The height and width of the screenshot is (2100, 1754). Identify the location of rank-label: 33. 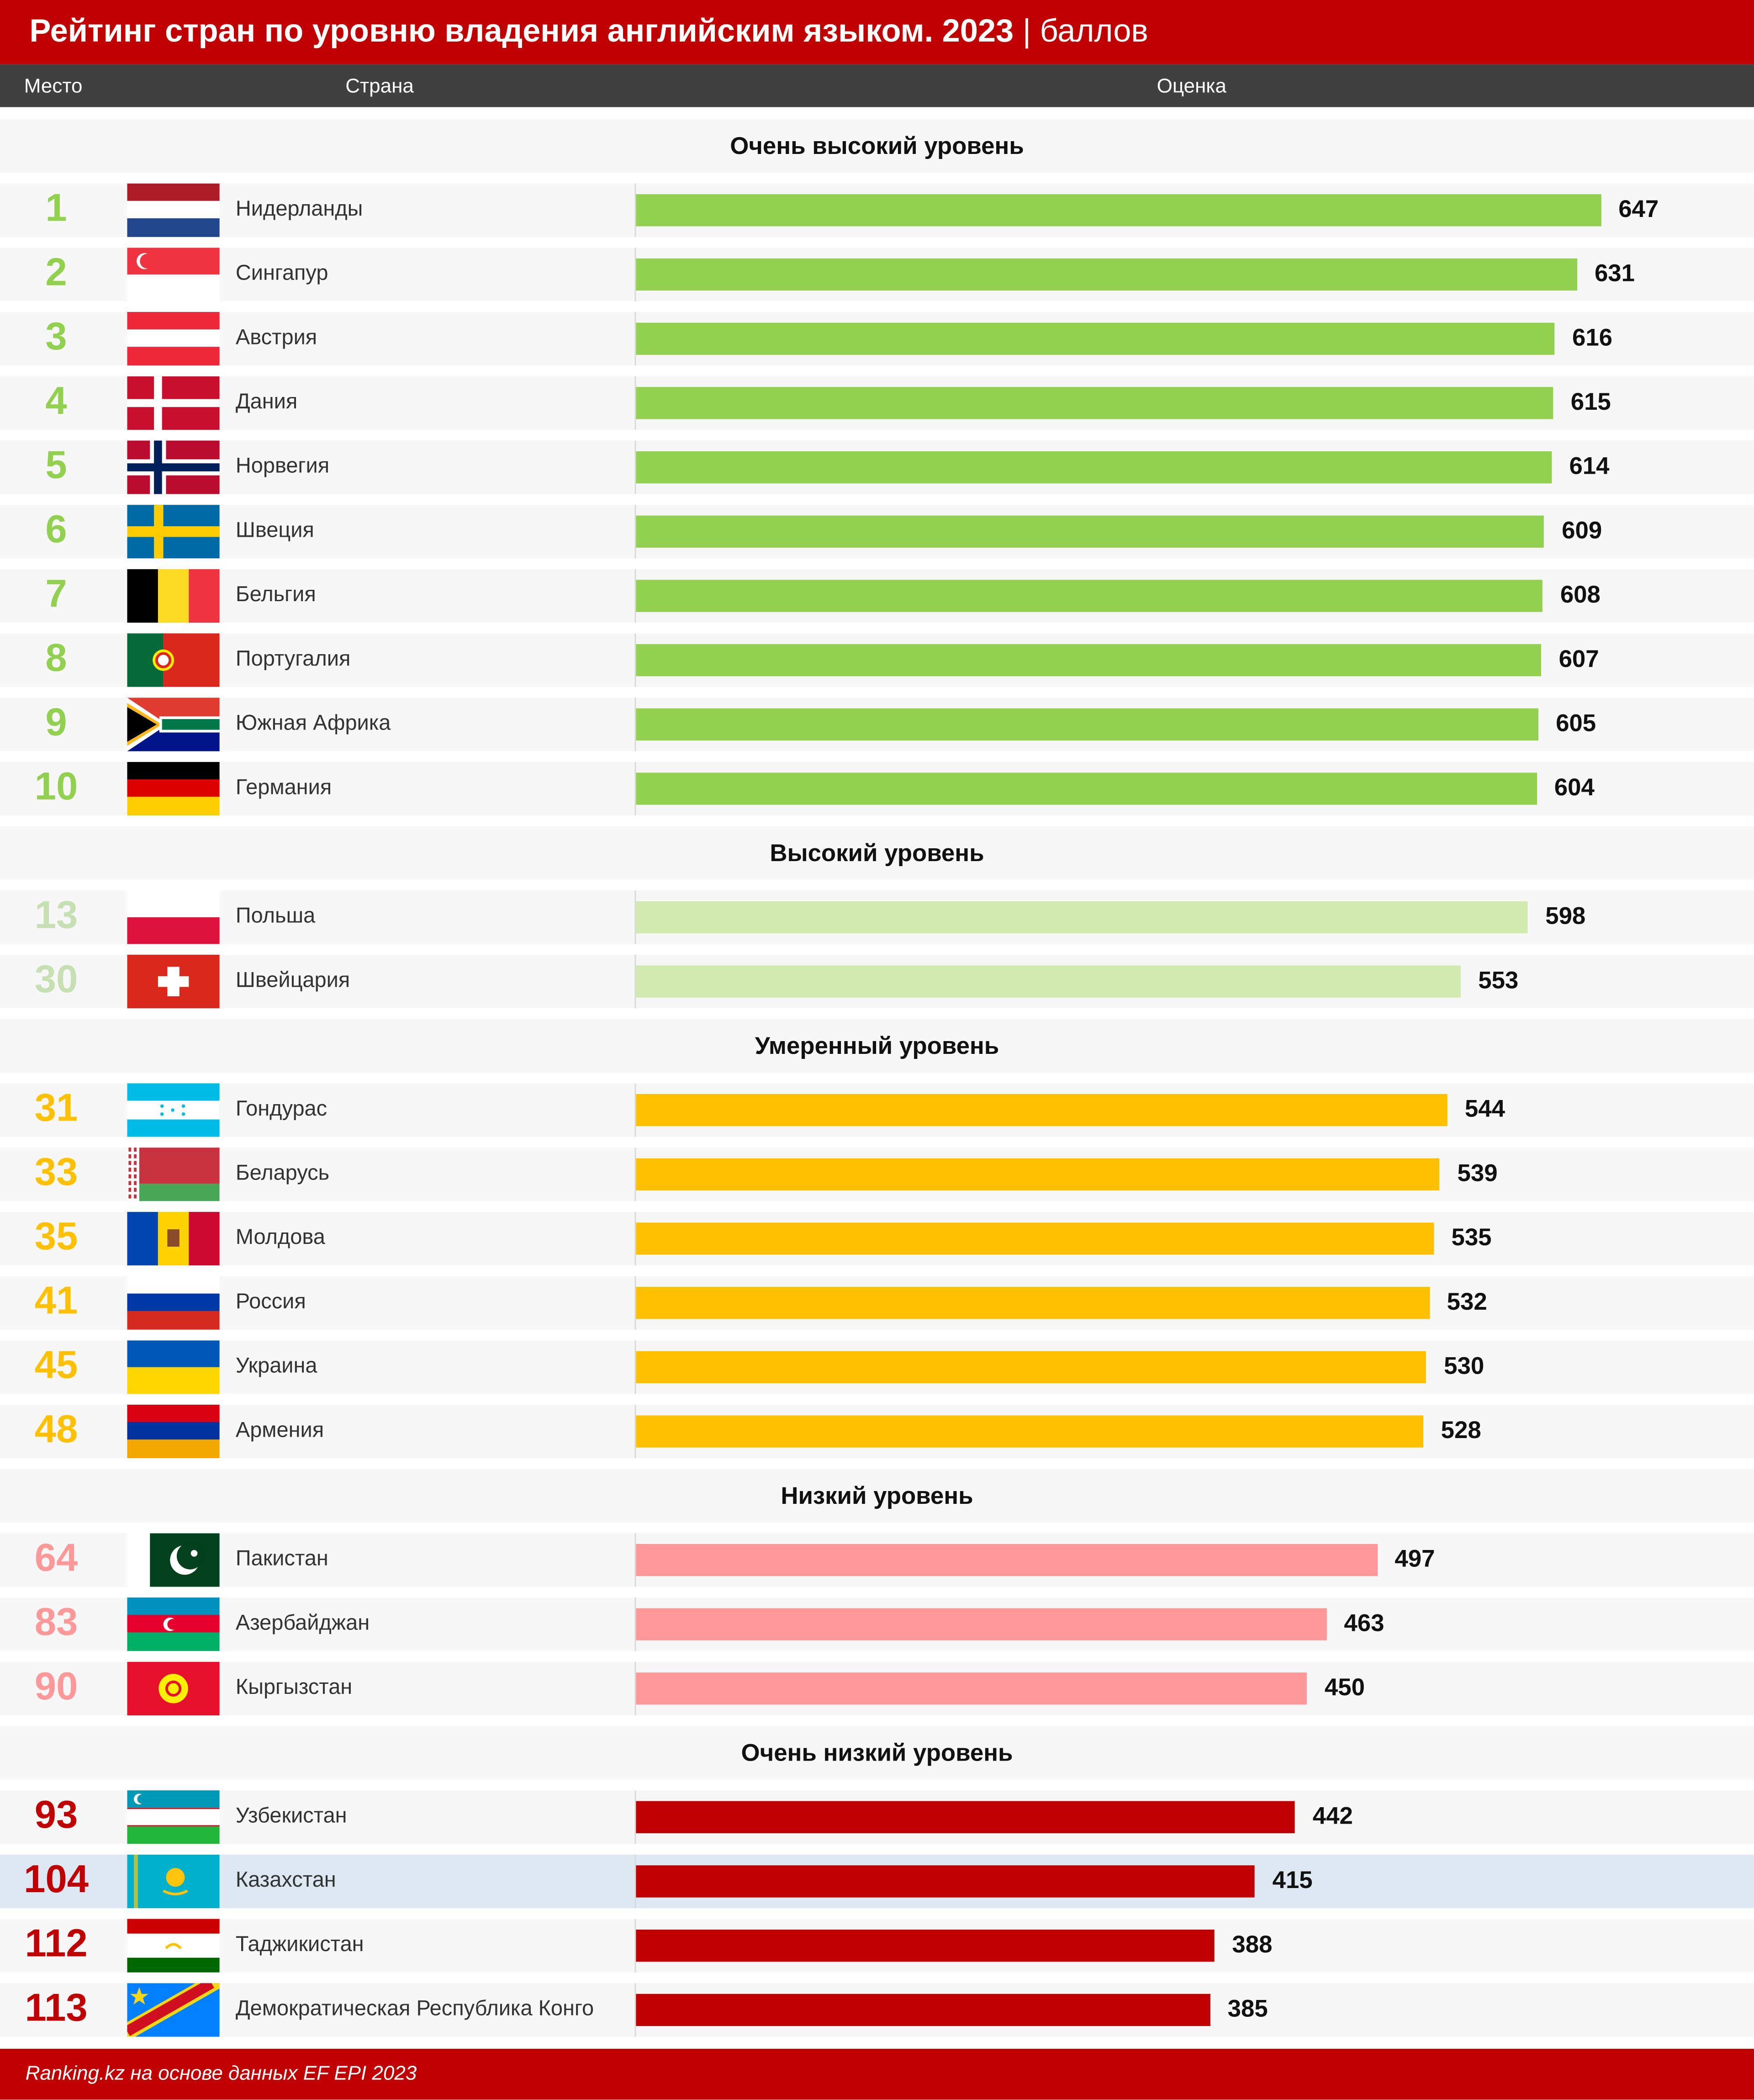
(56, 1173).